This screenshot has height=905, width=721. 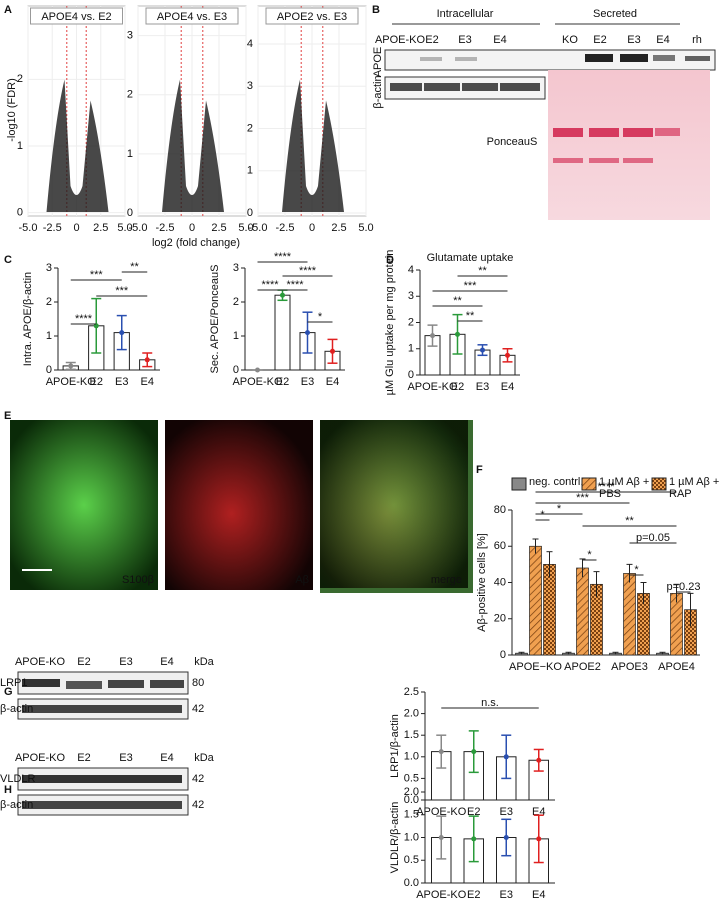 I want to click on x-tick-label: E4, so click(x=147, y=382).